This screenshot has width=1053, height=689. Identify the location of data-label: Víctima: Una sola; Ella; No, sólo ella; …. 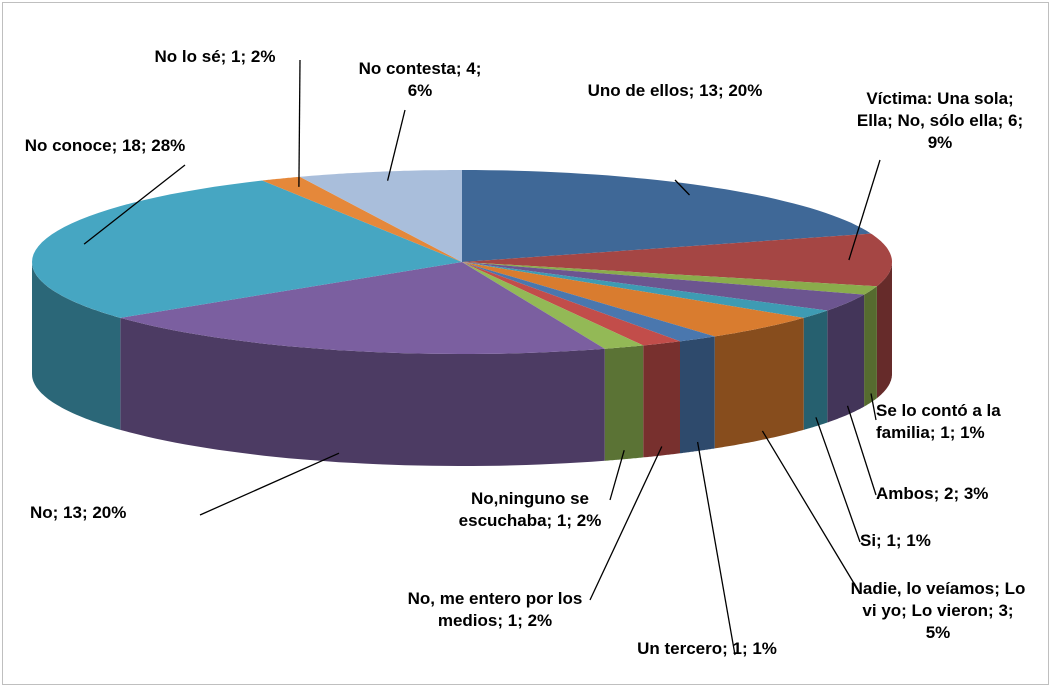
(940, 120).